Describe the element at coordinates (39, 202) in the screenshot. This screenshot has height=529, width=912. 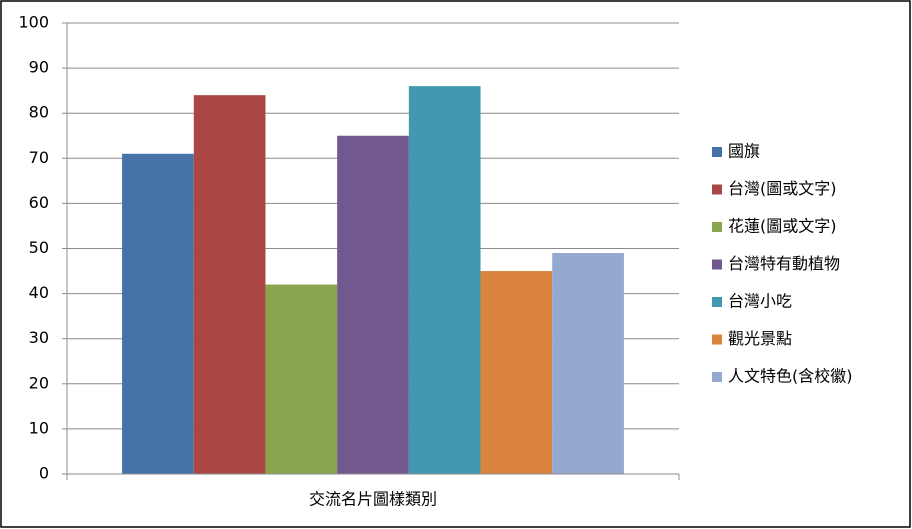
I see `y-tick-label: 60` at that location.